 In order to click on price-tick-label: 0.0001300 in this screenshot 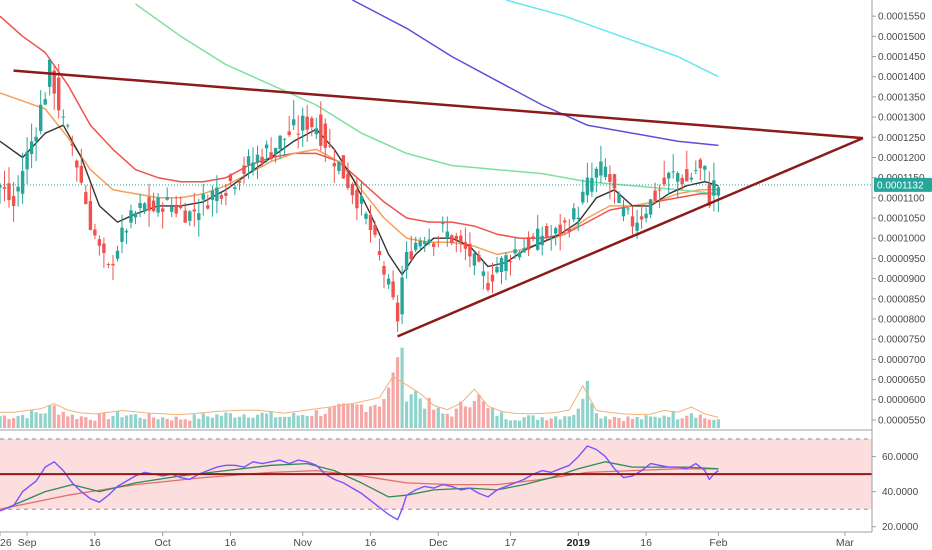, I will do `click(902, 118)`.